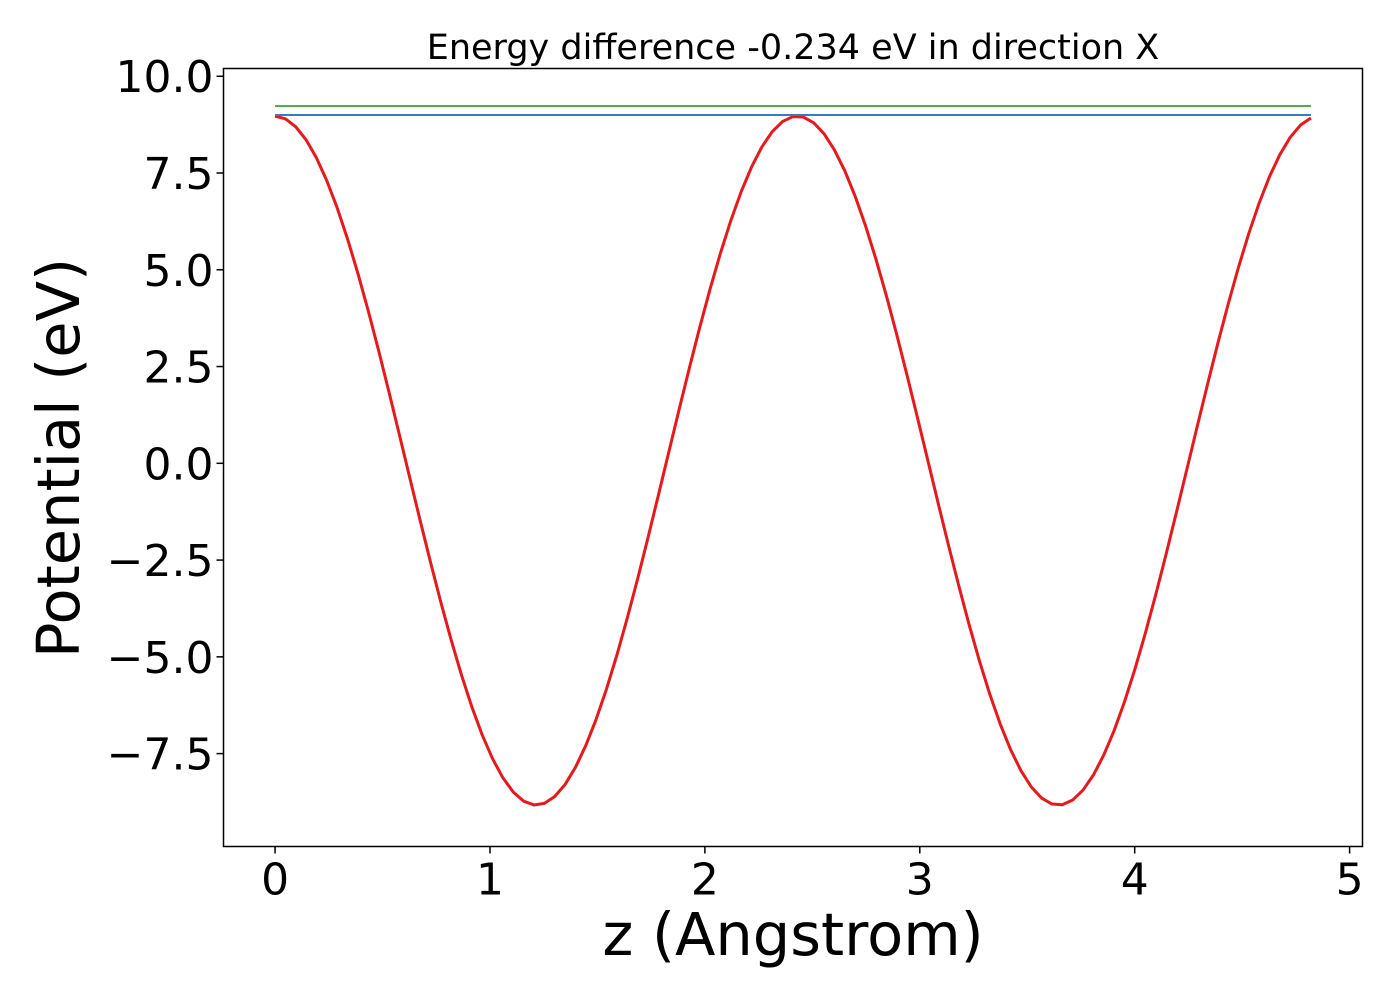  I want to click on y-tick-label: 5.0, so click(179, 271).